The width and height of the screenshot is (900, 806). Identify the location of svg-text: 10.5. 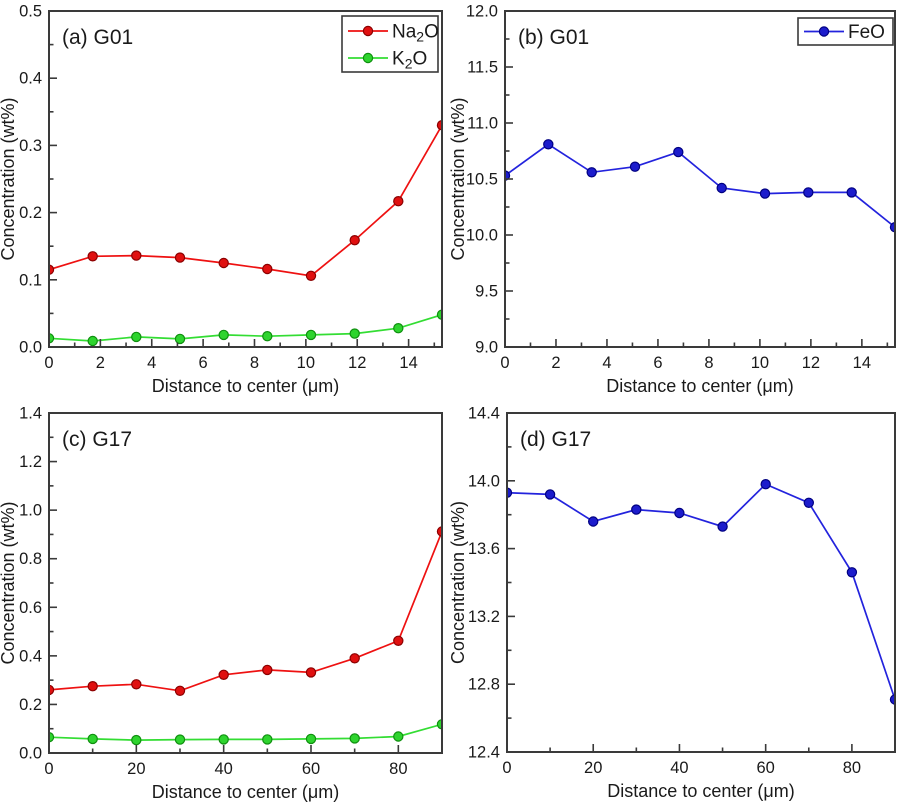
(482, 180).